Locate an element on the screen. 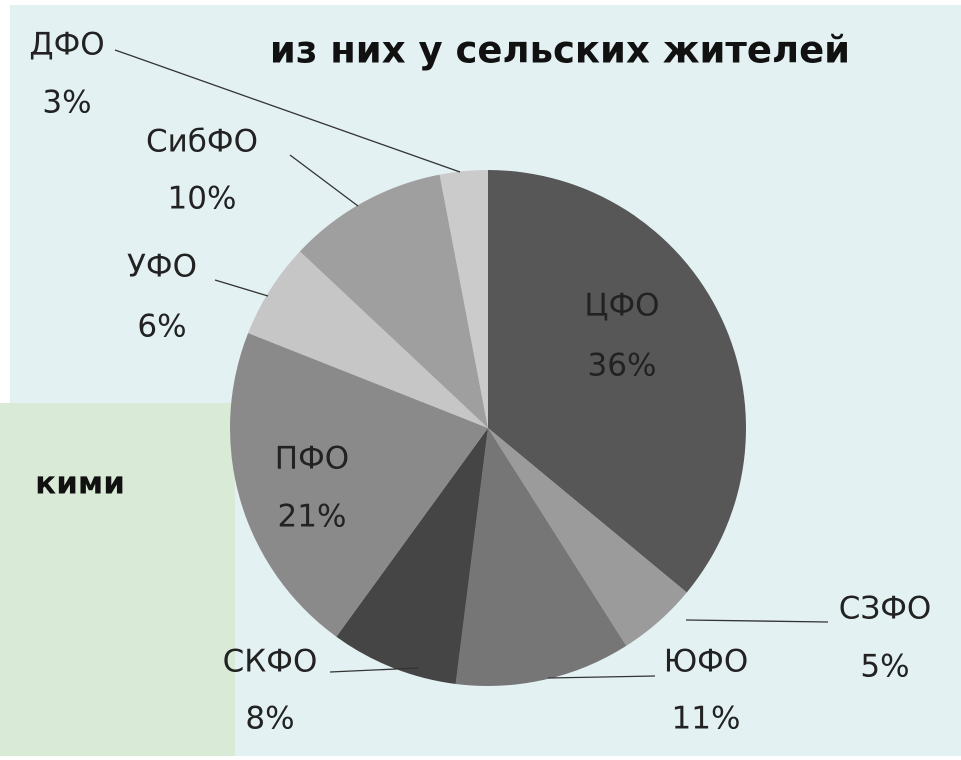  value-label: 8% is located at coordinates (269, 719).